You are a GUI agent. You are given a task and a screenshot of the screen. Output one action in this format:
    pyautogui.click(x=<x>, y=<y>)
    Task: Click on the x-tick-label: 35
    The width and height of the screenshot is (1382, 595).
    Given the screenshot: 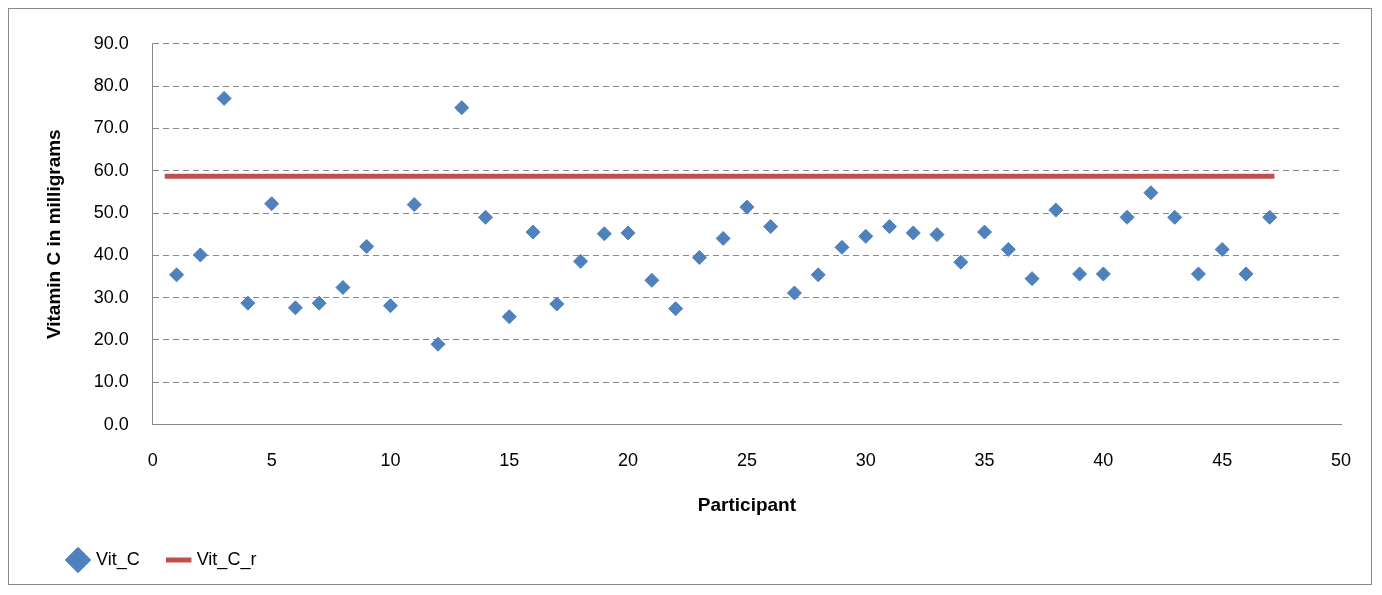 What is the action you would take?
    pyautogui.click(x=984, y=460)
    